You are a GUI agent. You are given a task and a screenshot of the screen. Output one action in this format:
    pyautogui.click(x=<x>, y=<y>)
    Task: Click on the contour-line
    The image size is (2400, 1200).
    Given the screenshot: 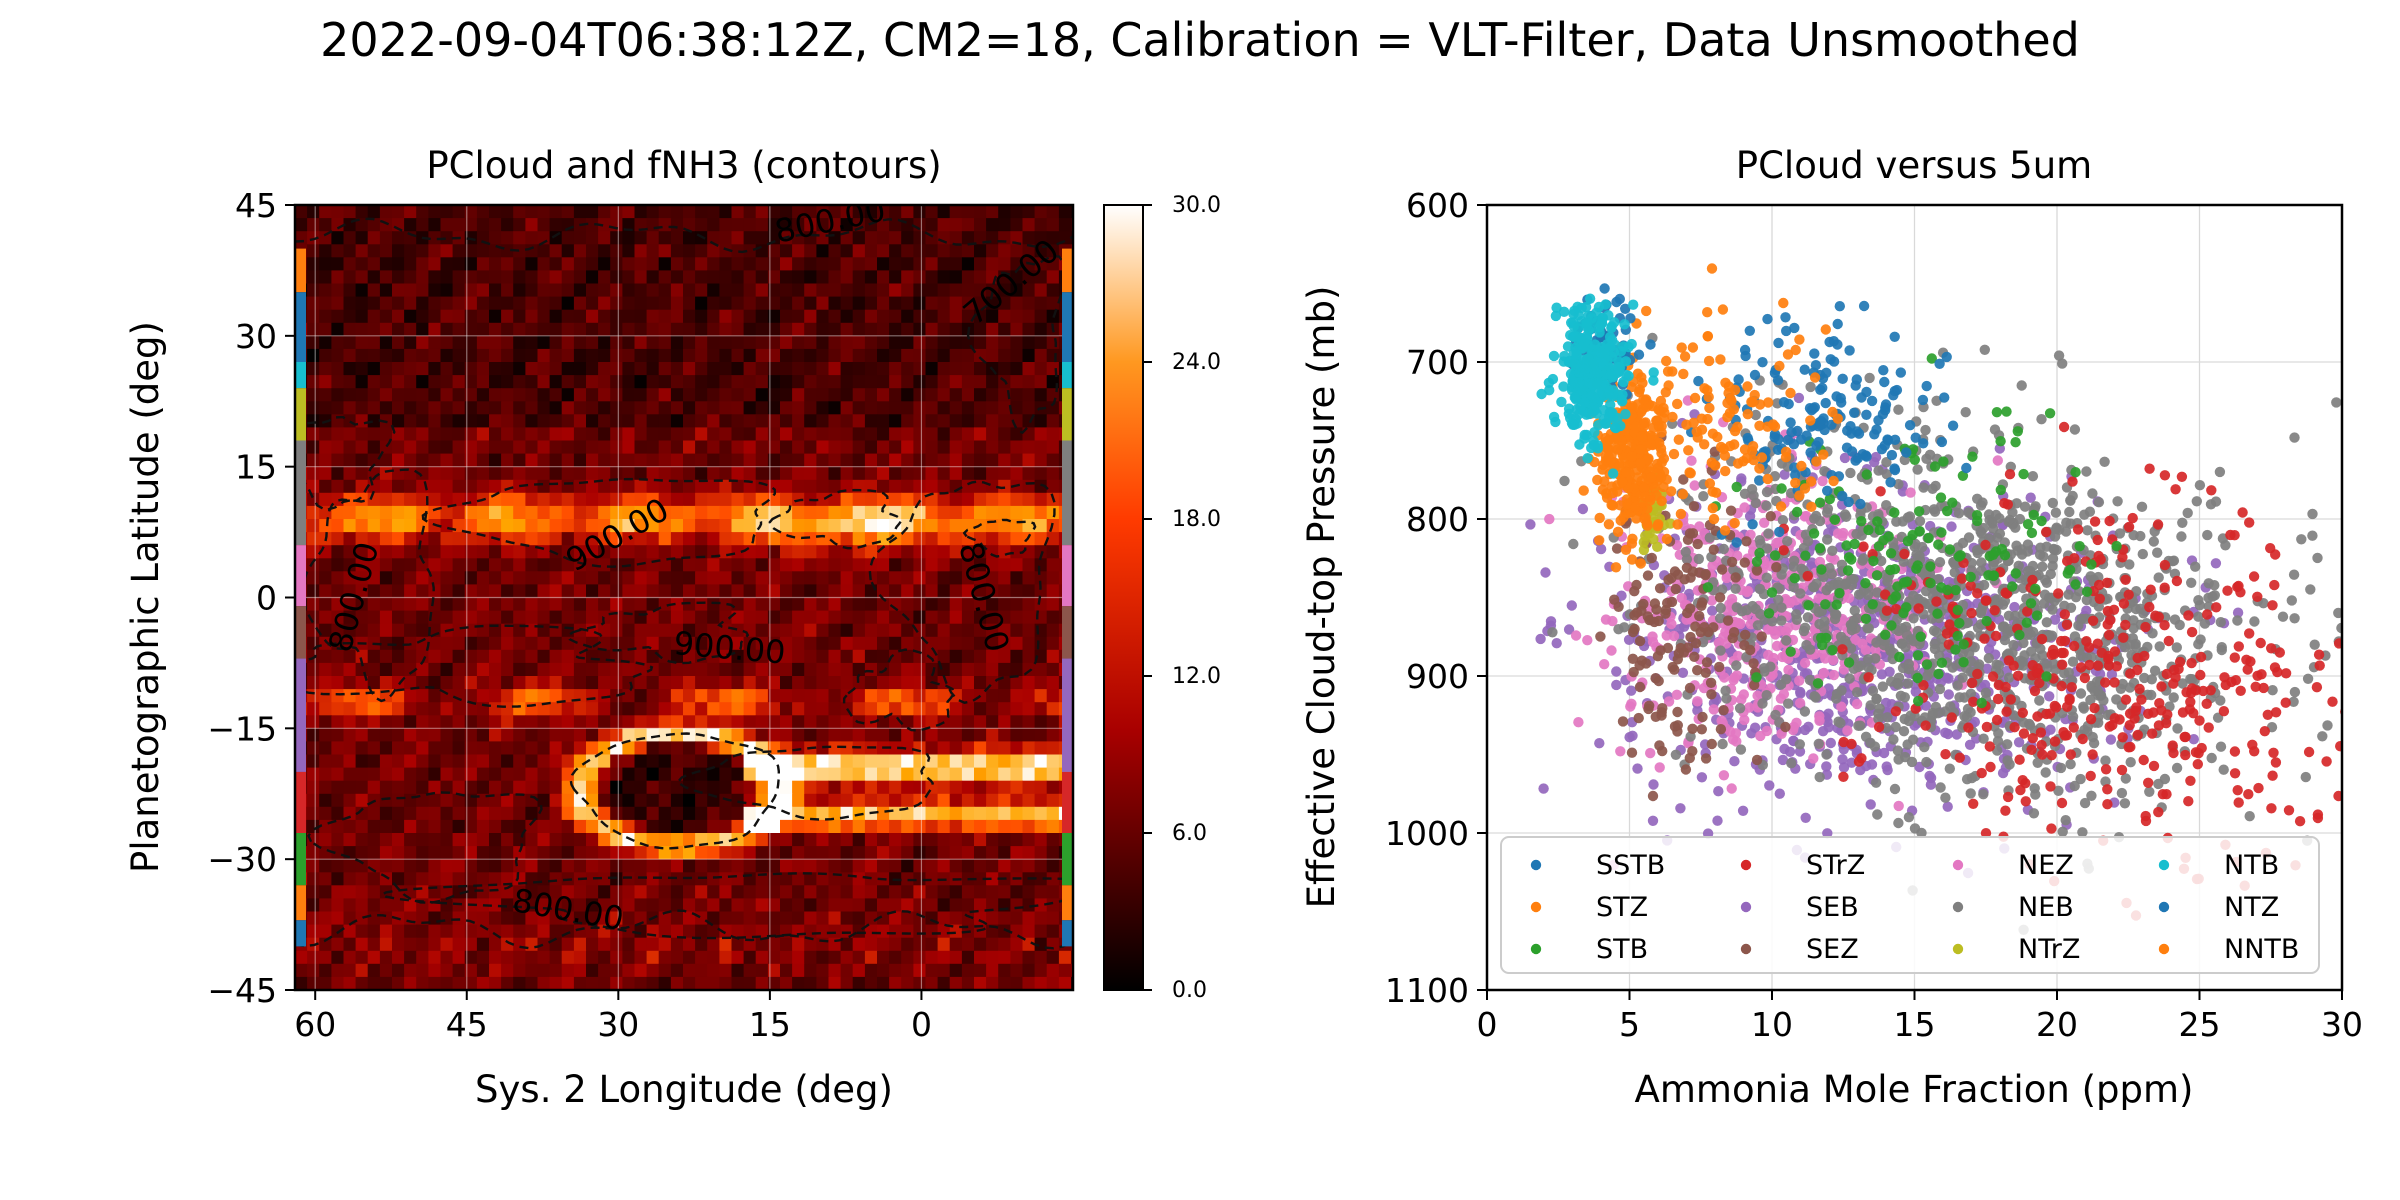 What is the action you would take?
    pyautogui.click(x=806, y=783)
    